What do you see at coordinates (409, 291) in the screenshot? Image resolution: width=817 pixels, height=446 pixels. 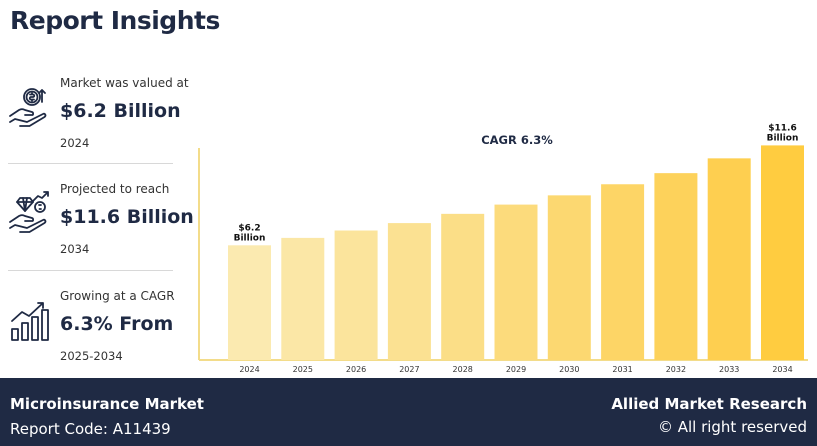 I see `bar-2027` at bounding box center [409, 291].